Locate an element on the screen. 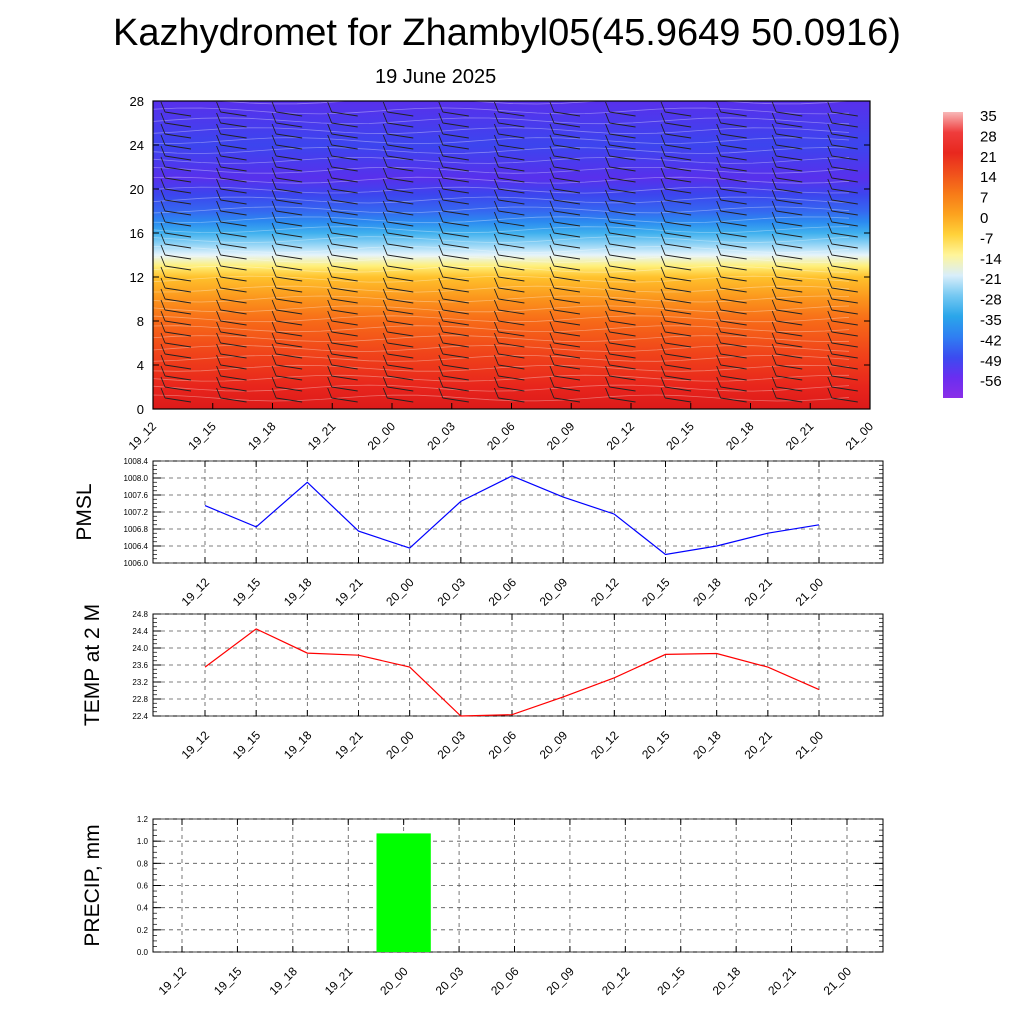 The width and height of the screenshot is (1024, 1024). y-tick-label: 28 is located at coordinates (137, 101).